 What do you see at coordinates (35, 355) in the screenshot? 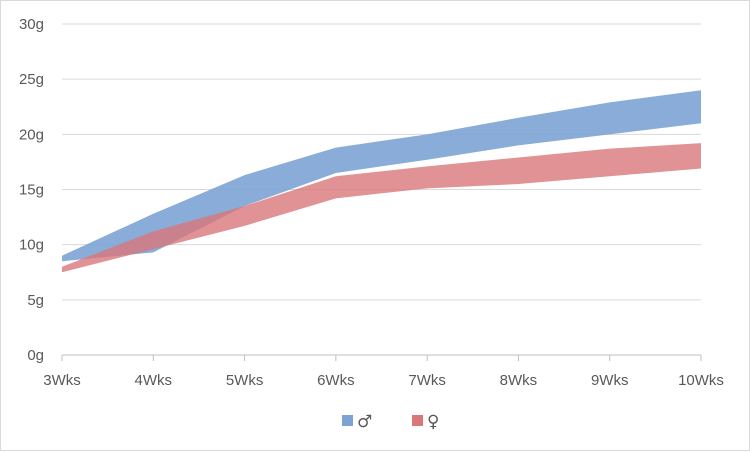
I see `y-tick-label: 0g` at bounding box center [35, 355].